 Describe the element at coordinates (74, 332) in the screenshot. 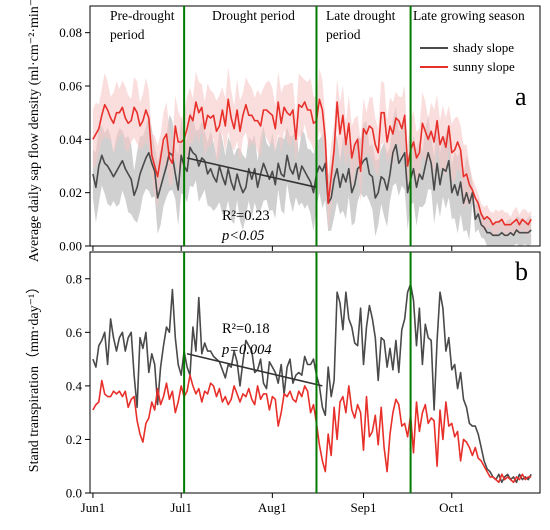

I see `y-tick-label: 0.6` at that location.